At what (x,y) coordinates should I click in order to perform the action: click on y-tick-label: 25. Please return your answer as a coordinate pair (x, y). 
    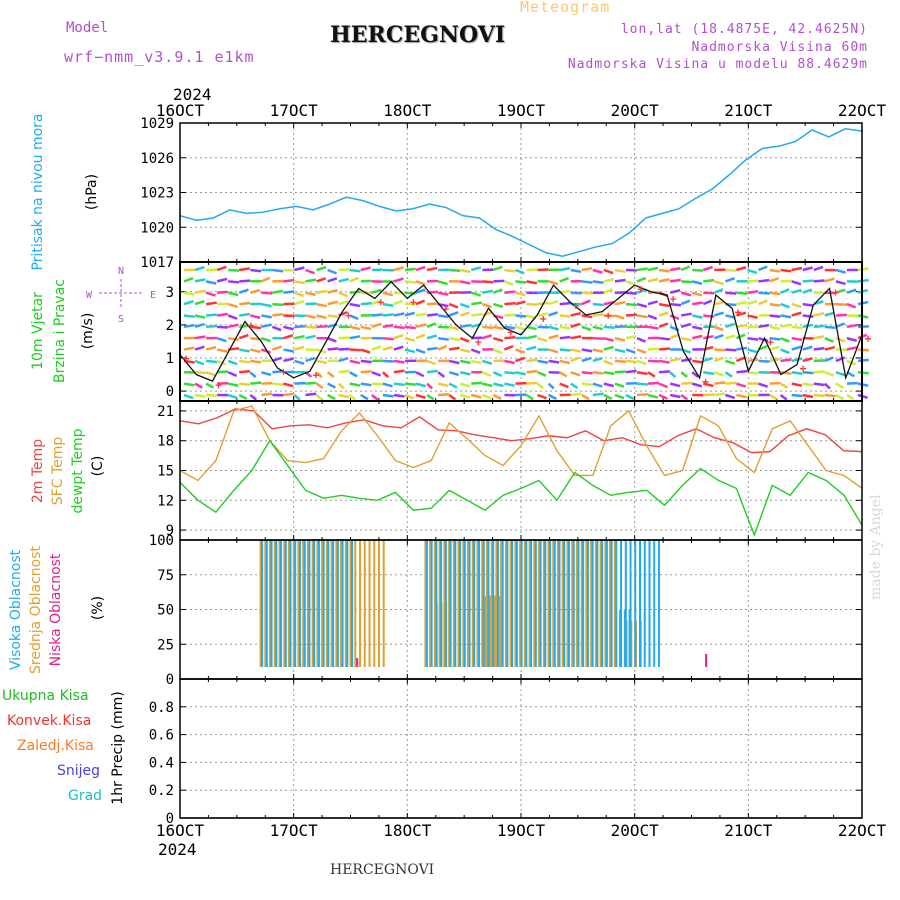
    Looking at the image, I should click on (165, 645).